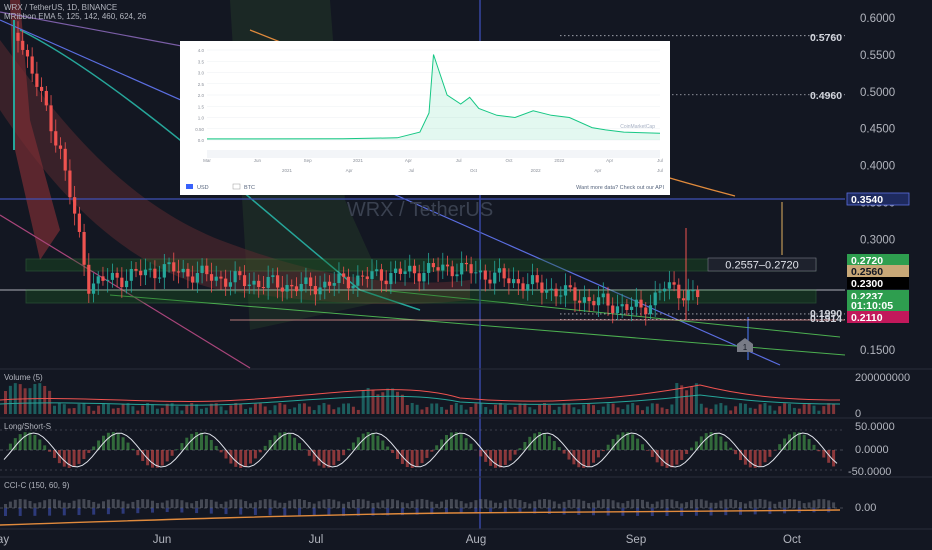 This screenshot has height=550, width=932. I want to click on marker-badge: 1, so click(745, 345).